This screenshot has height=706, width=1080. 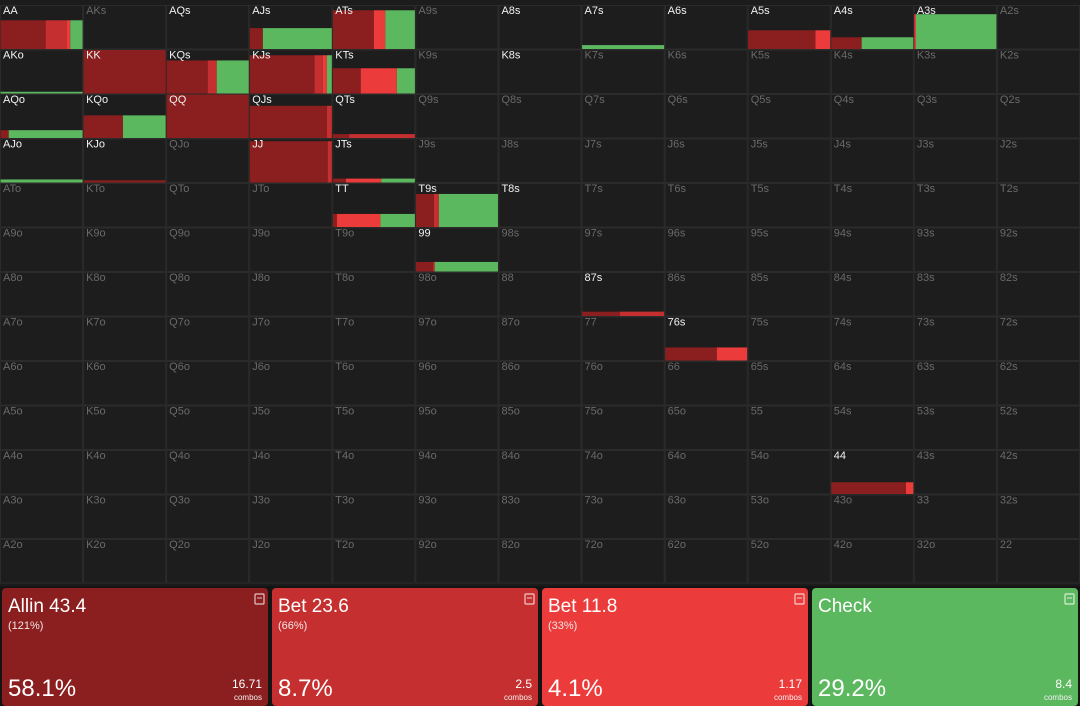 I want to click on action-card, so click(x=945, y=647).